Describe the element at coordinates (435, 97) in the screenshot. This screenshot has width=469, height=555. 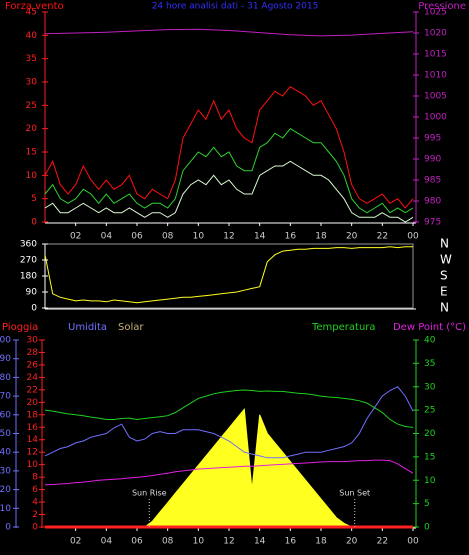
I see `y2-tick-label: 1005` at that location.